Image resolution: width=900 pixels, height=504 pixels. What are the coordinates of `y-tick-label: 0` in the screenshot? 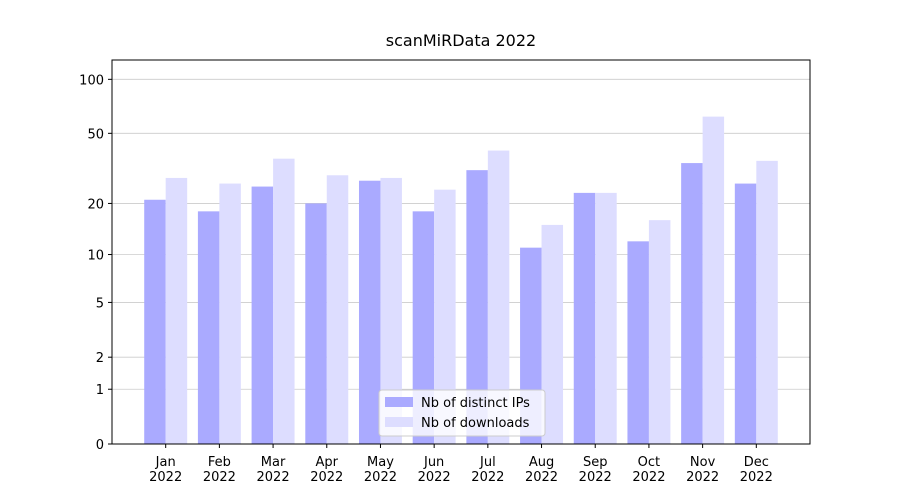 It's located at (100, 445).